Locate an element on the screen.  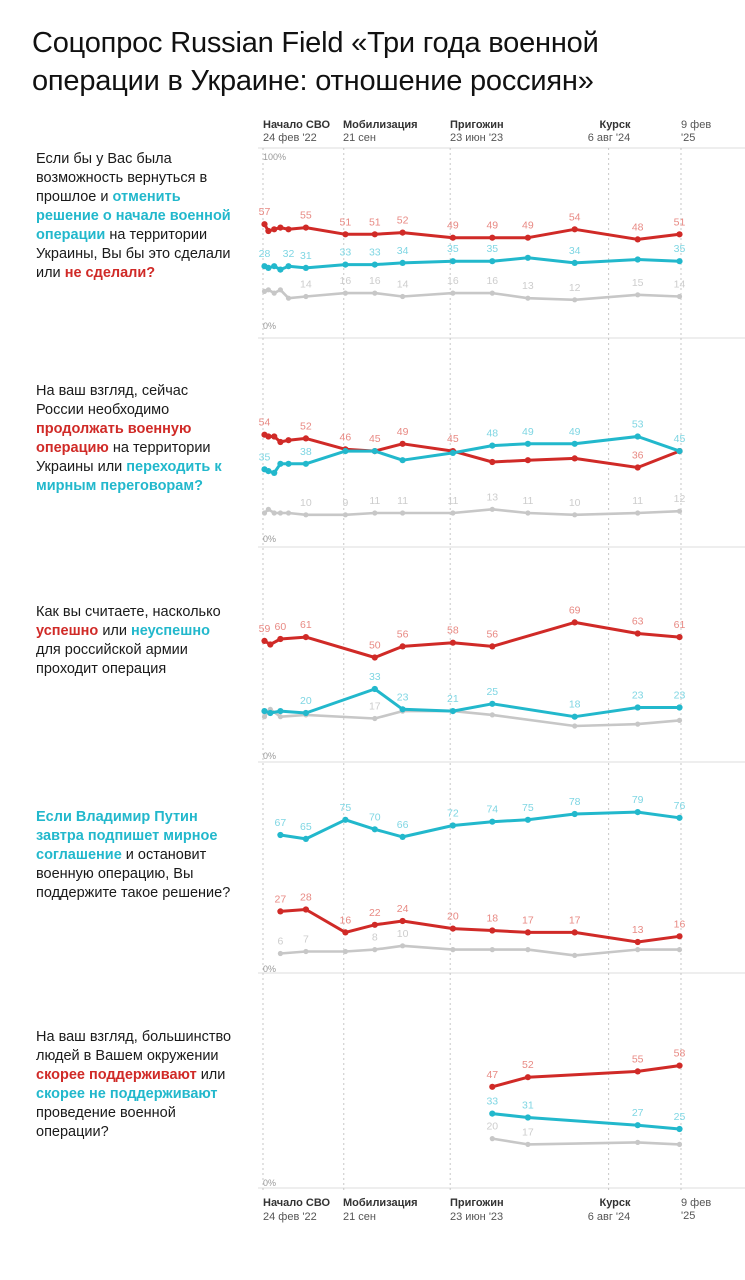
event-date-label: 23 июн '23 is located at coordinates (476, 138).